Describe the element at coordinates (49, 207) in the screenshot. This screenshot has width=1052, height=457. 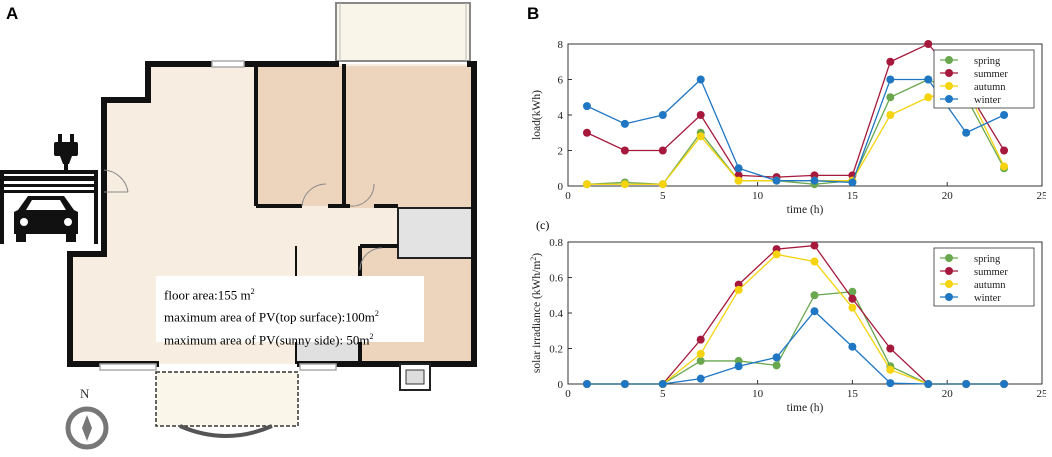
I see `garage-car-icon` at that location.